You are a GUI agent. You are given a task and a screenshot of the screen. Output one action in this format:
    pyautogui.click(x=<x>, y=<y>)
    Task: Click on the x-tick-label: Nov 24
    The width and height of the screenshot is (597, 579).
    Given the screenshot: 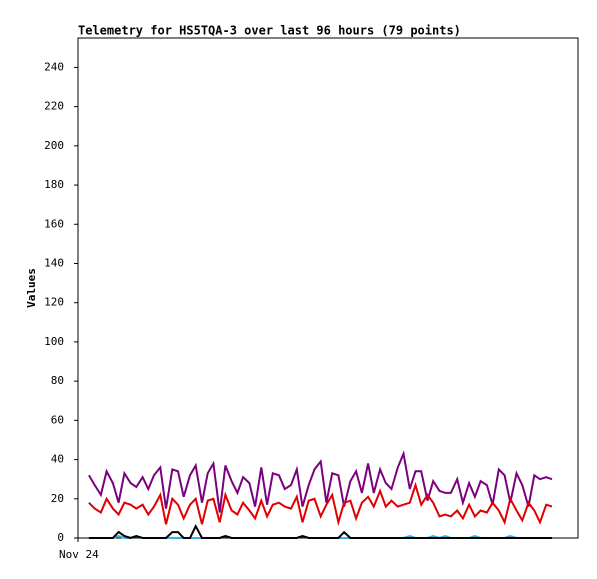 What is the action you would take?
    pyautogui.click(x=79, y=554)
    